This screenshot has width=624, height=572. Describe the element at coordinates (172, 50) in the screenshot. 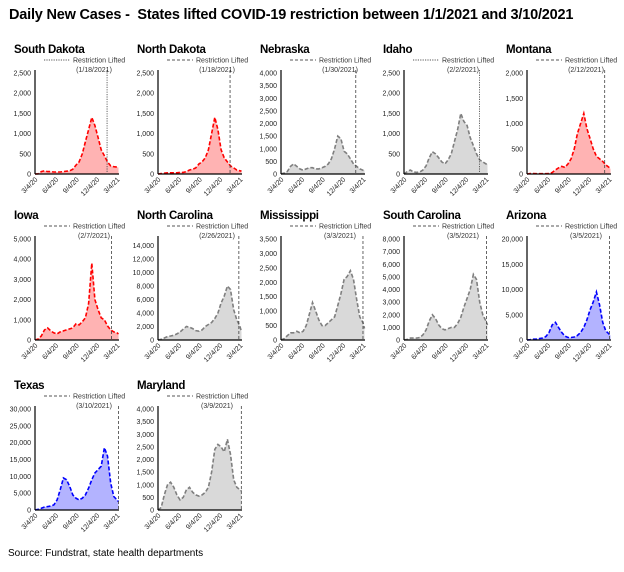

I see `panel-title: North Dakota` at that location.